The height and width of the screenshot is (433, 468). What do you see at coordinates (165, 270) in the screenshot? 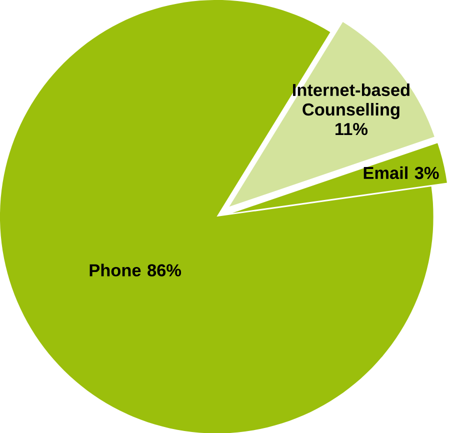
I see `data-label: 86%` at bounding box center [165, 270].